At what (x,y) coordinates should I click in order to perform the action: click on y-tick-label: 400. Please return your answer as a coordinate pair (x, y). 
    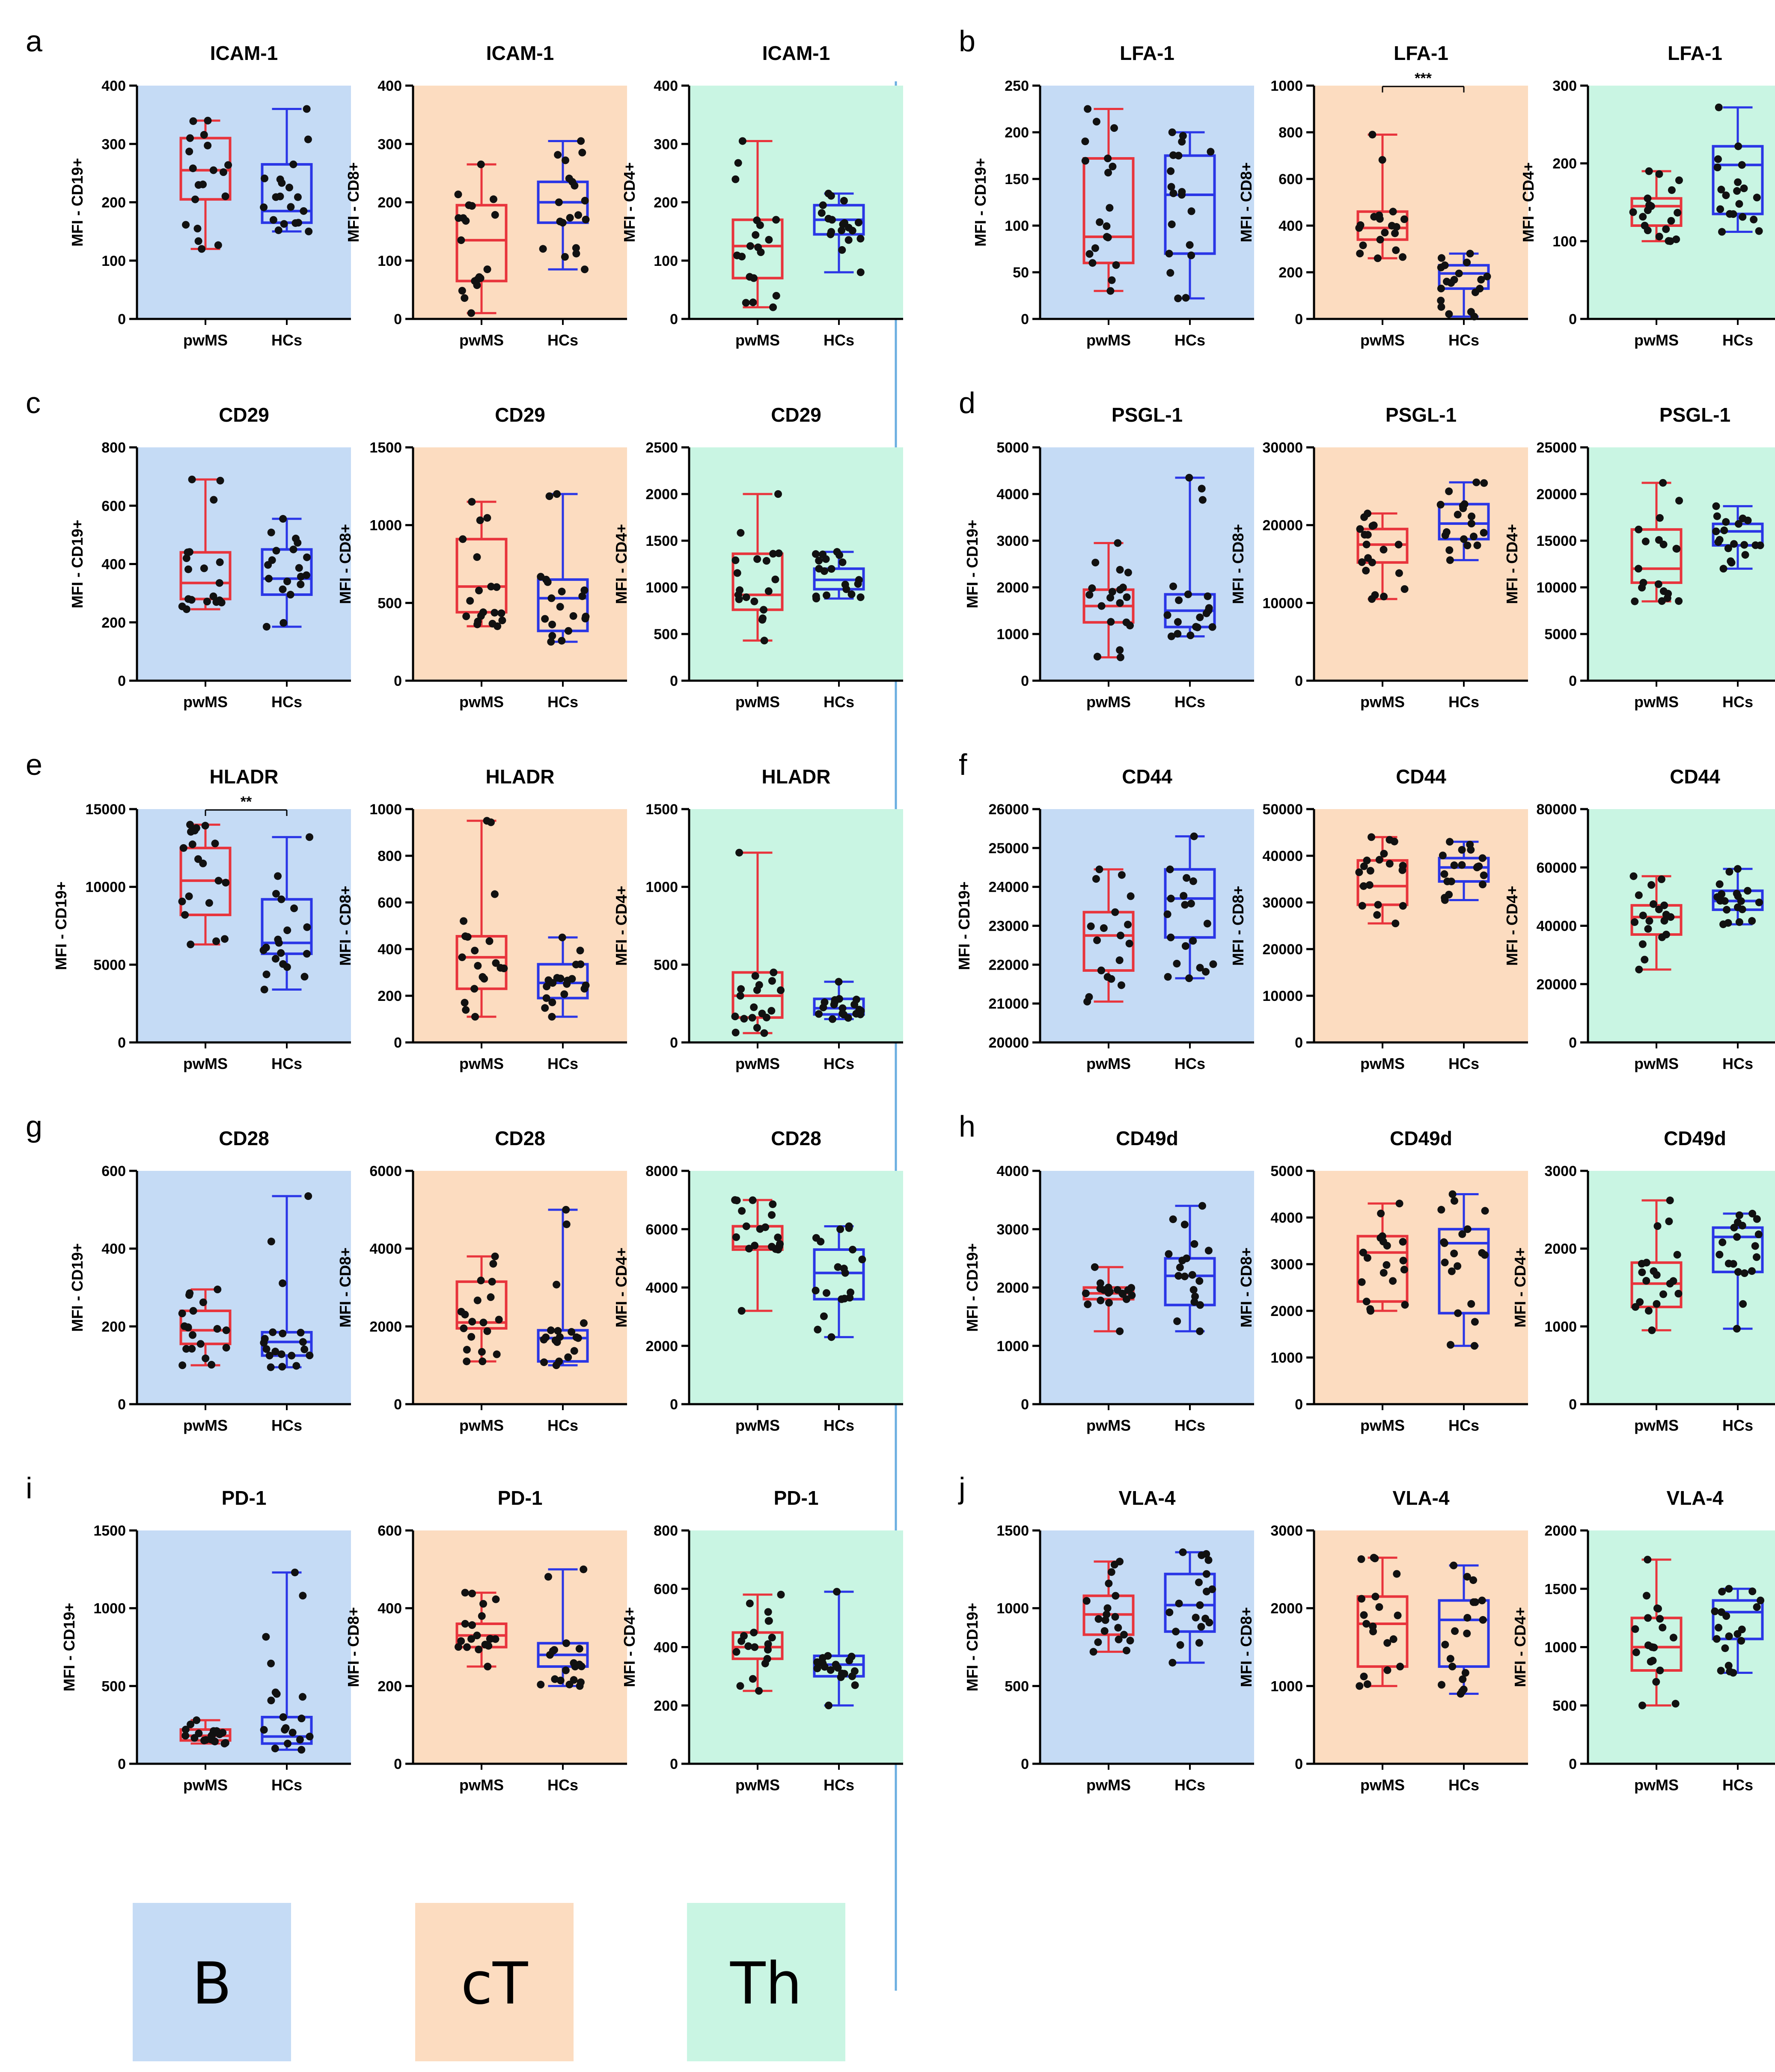
    Looking at the image, I should click on (1290, 226).